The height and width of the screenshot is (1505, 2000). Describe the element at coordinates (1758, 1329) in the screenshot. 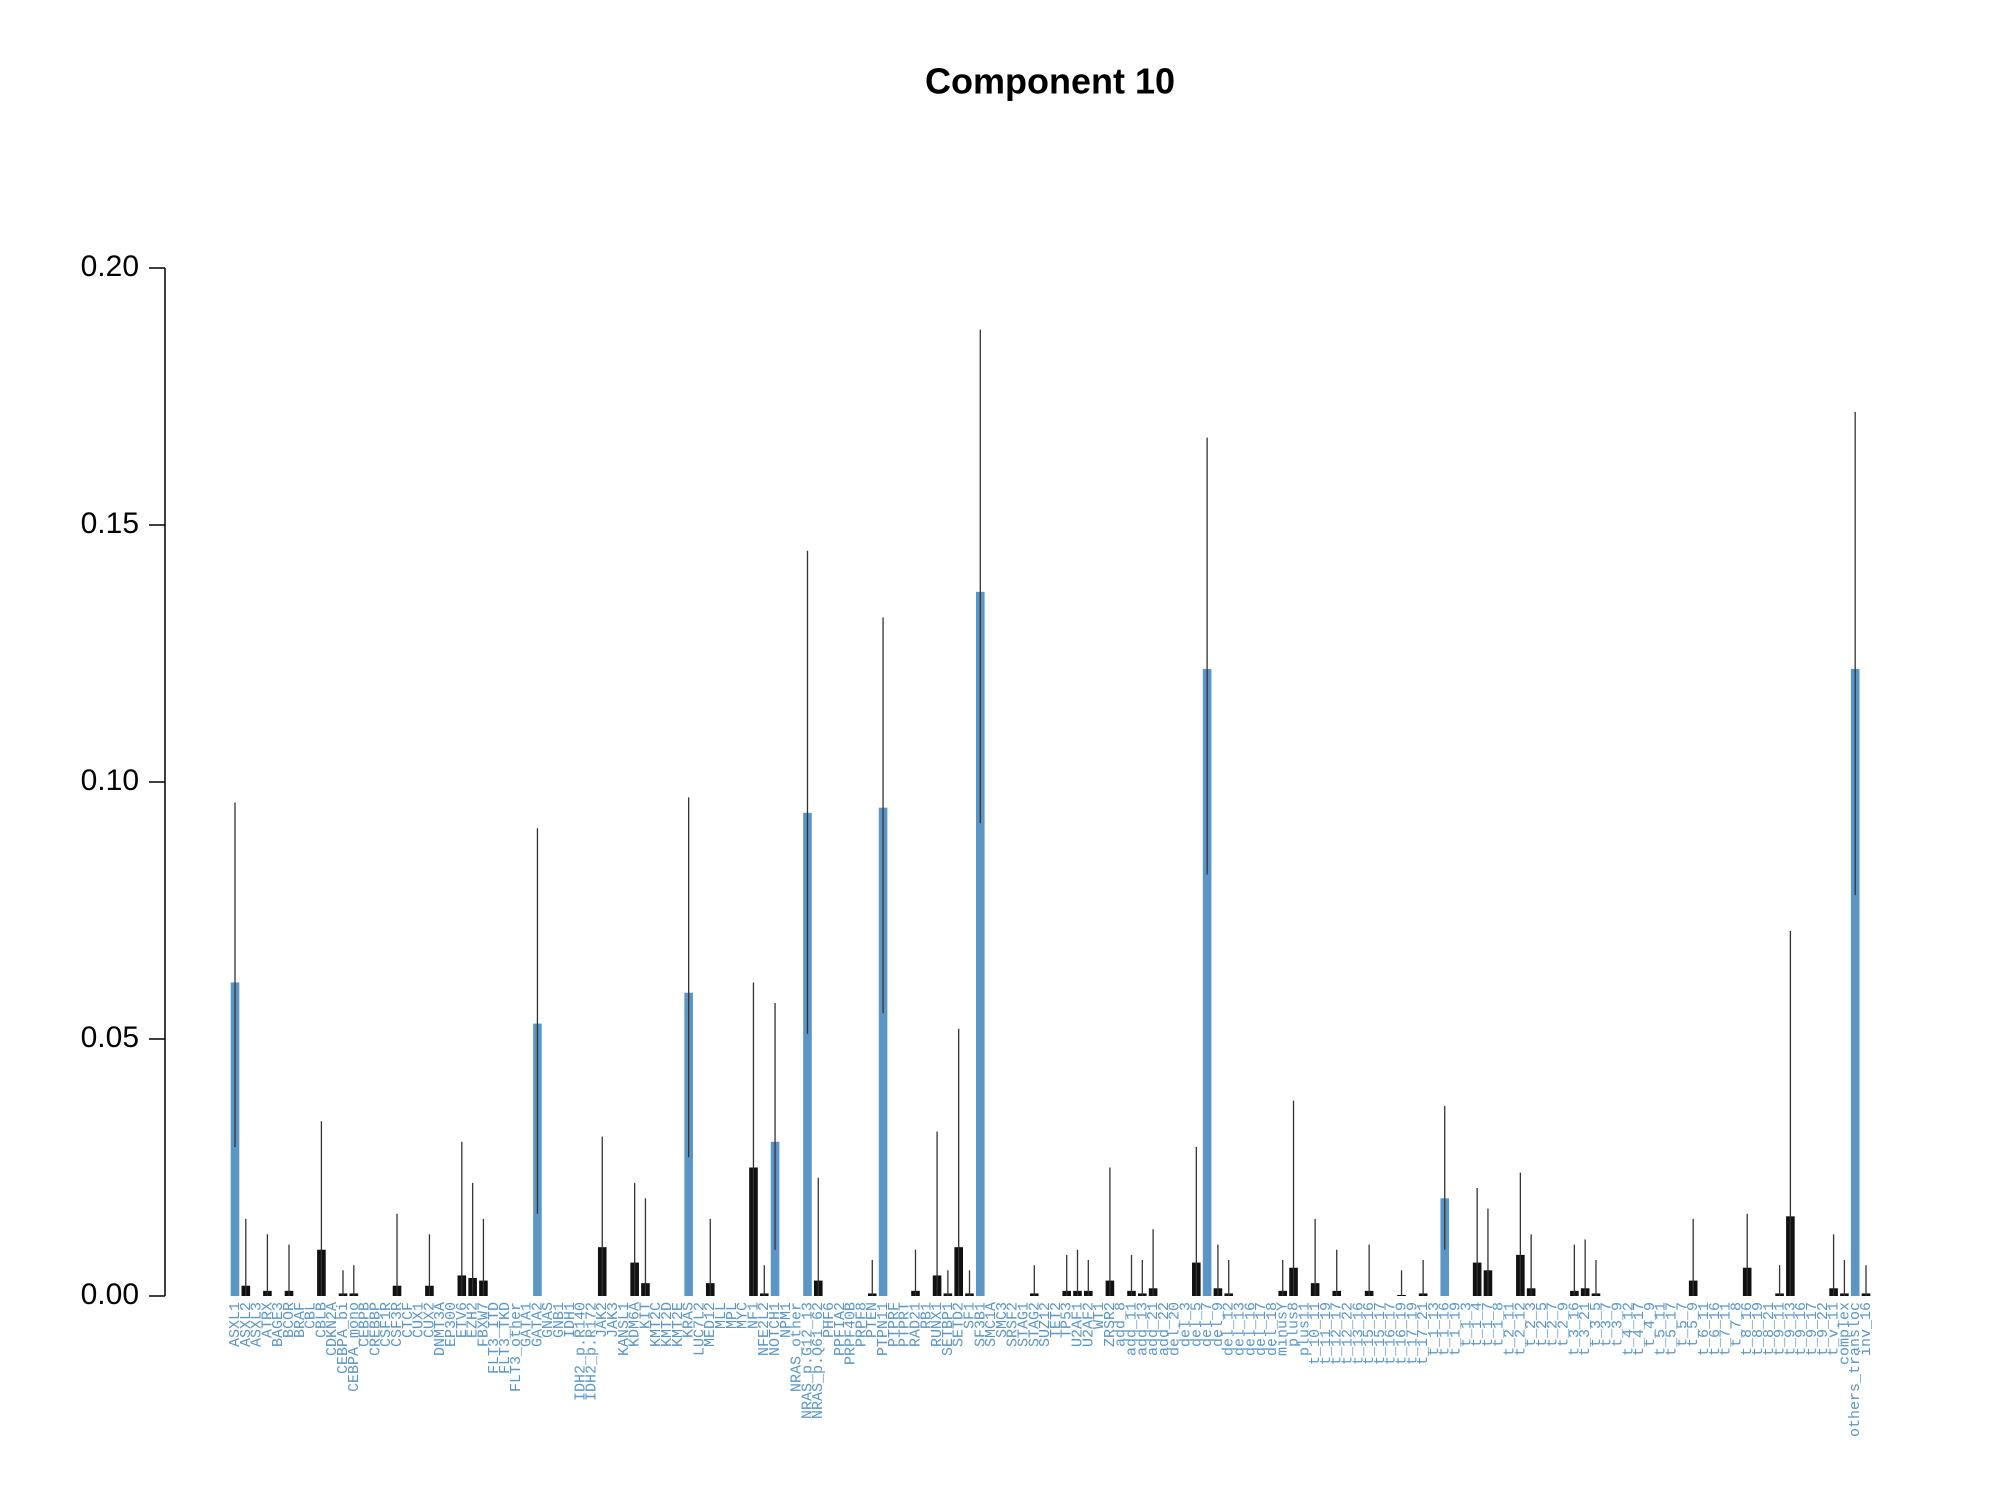

I see `x-tick-label: t_8_19` at that location.